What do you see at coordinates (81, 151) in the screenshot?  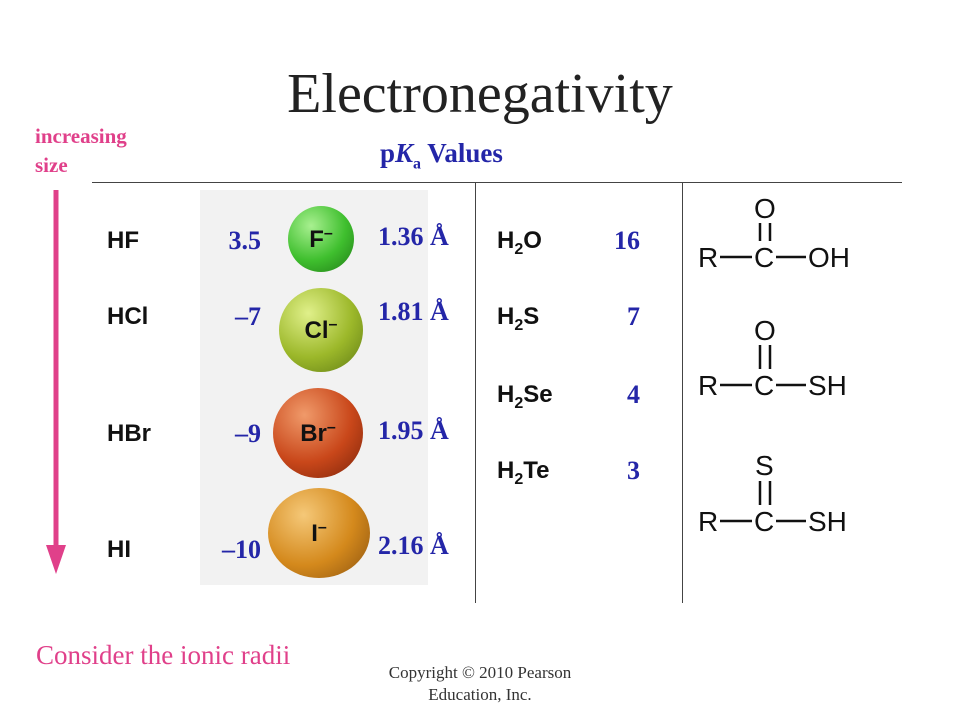 I see `side-label: increasing size` at bounding box center [81, 151].